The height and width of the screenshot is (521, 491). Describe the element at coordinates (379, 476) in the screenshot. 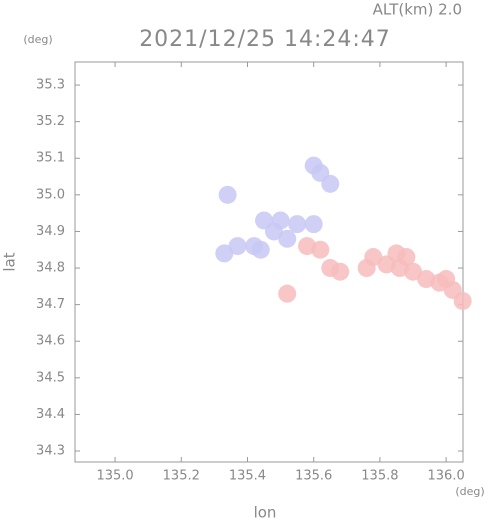

I see `x-tick-label: 135.8` at that location.